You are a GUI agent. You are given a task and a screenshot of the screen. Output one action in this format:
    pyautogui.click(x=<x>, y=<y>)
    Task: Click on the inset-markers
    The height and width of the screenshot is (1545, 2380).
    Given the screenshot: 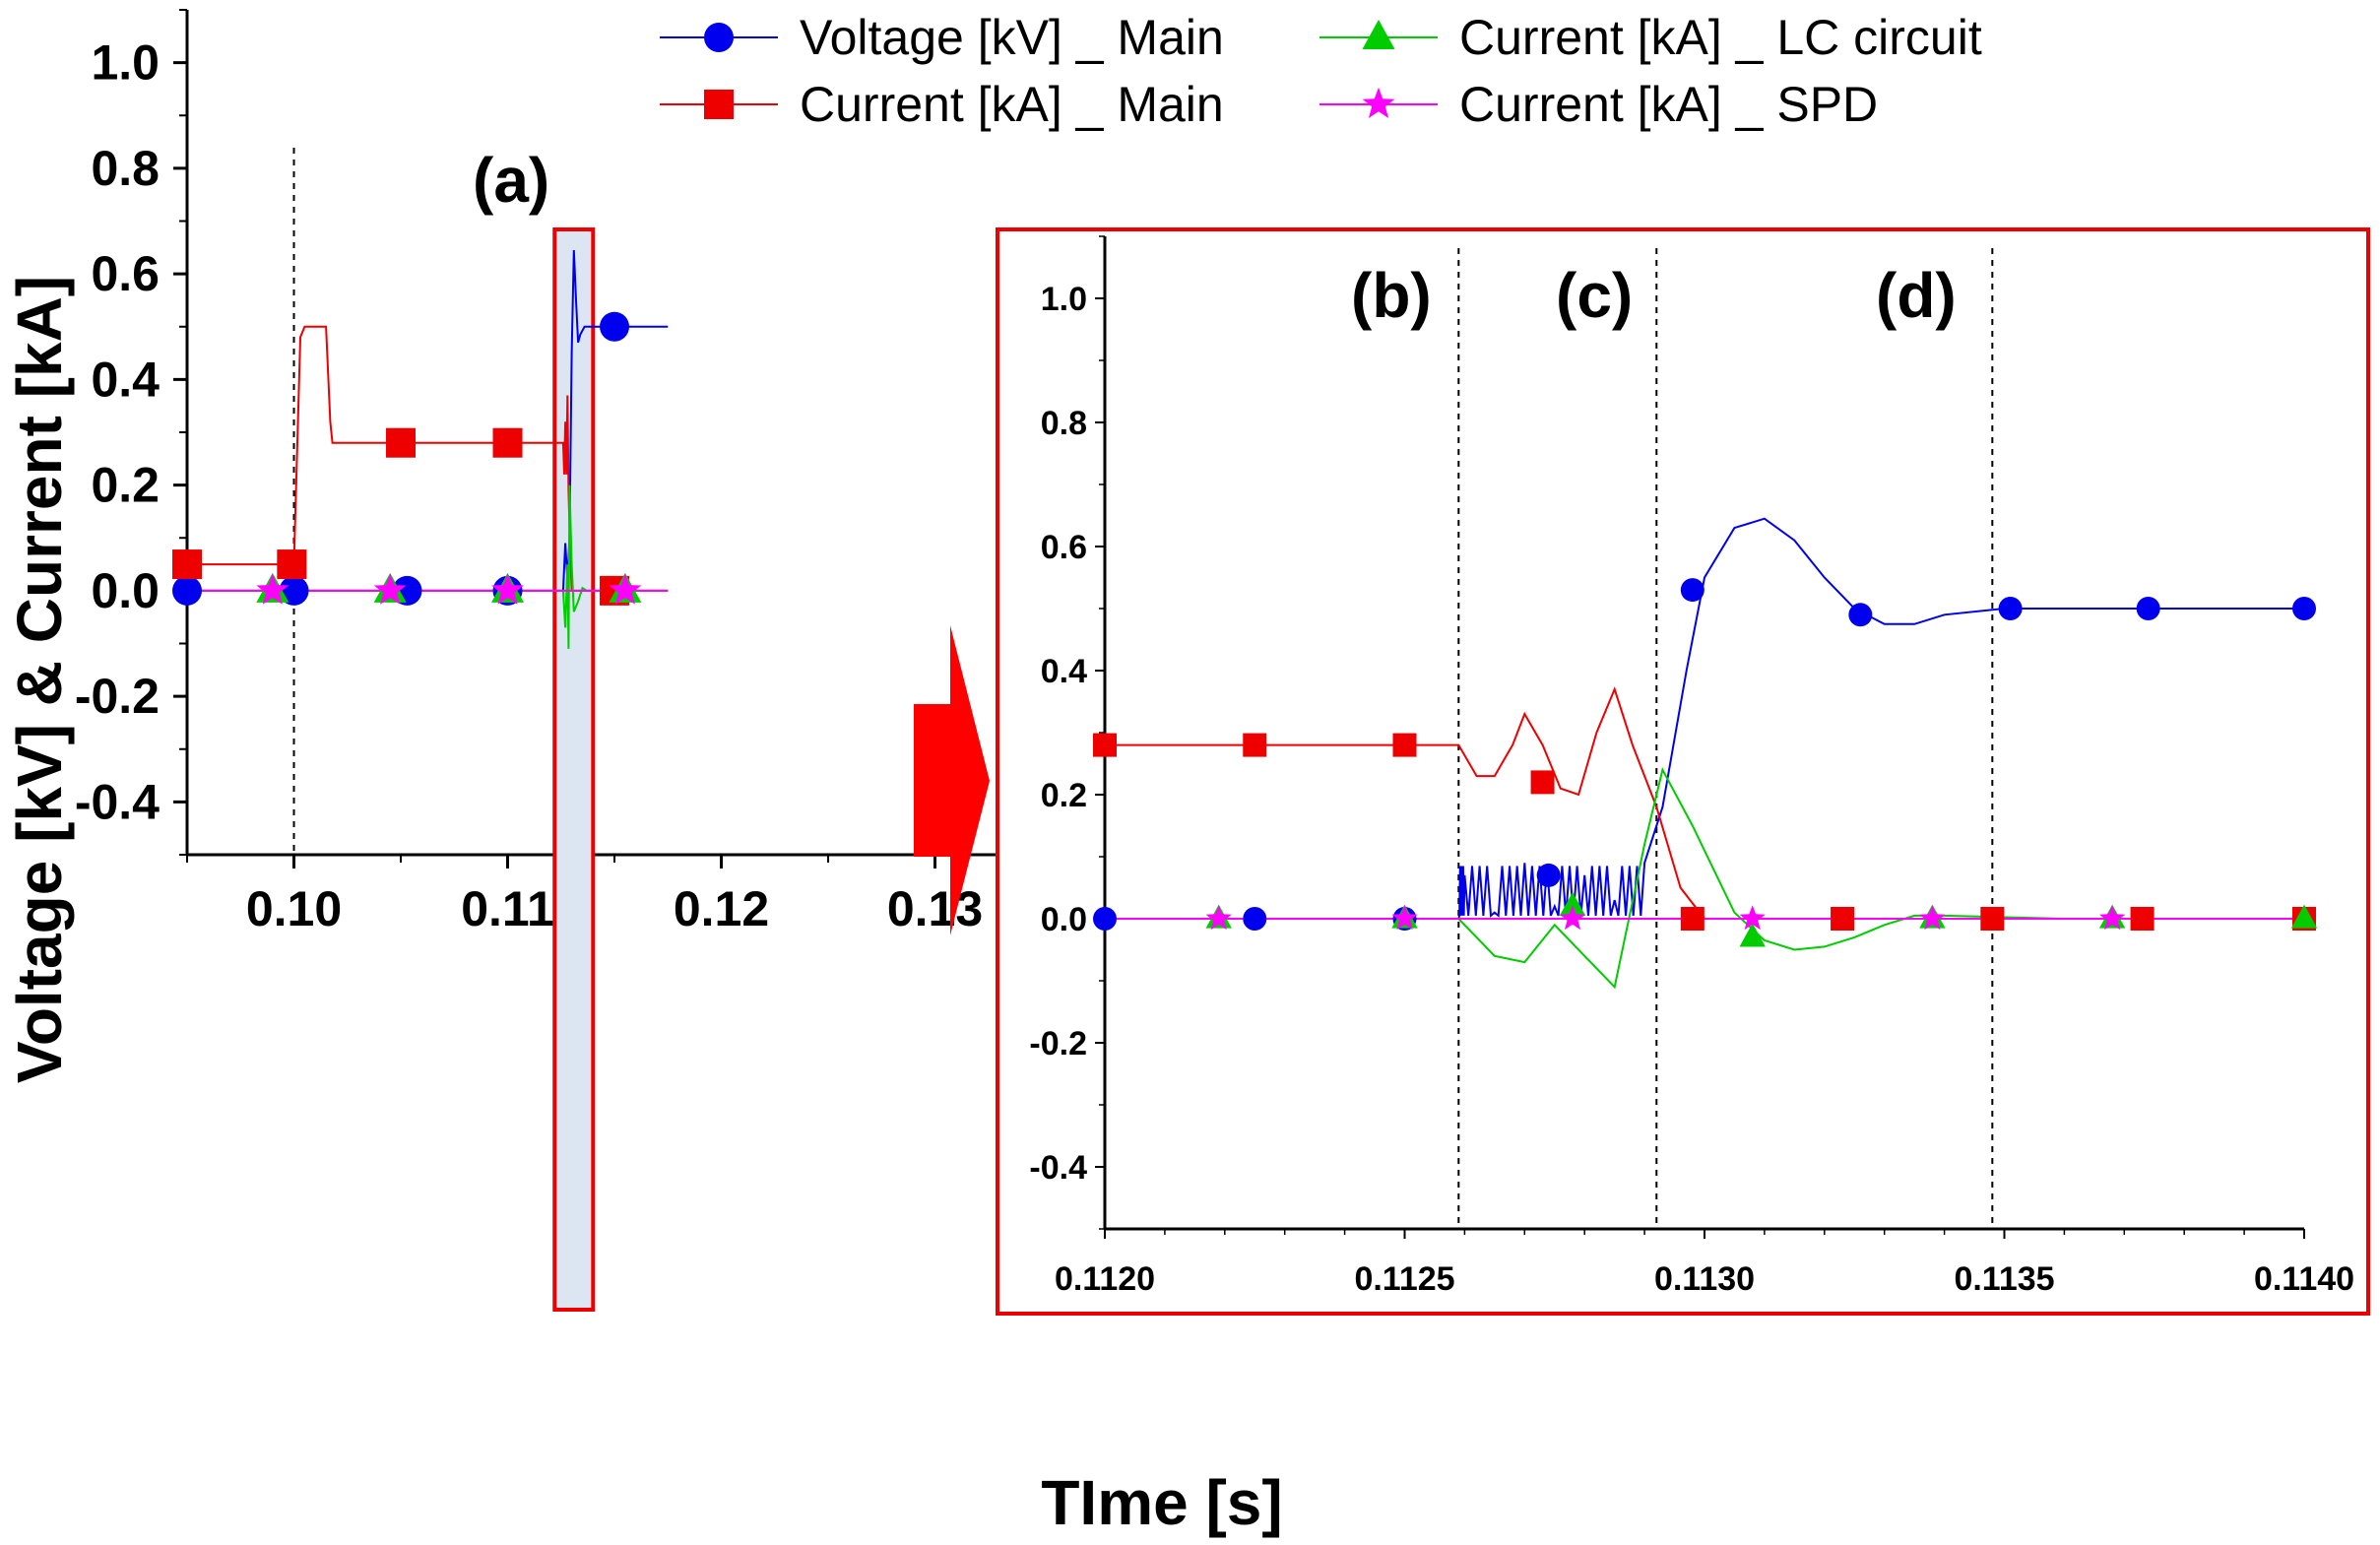 What is the action you would take?
    pyautogui.click(x=1705, y=763)
    